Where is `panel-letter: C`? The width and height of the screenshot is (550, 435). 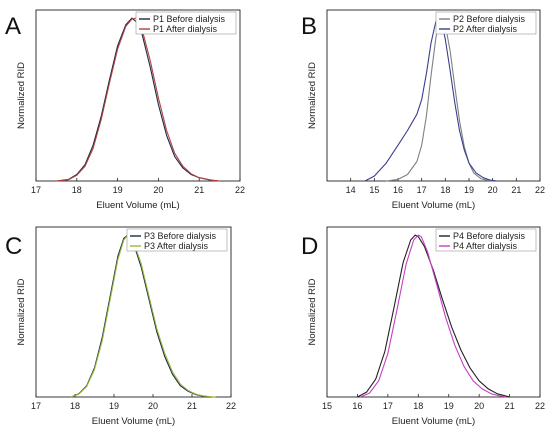
panel-letter: C is located at coordinates (13, 246).